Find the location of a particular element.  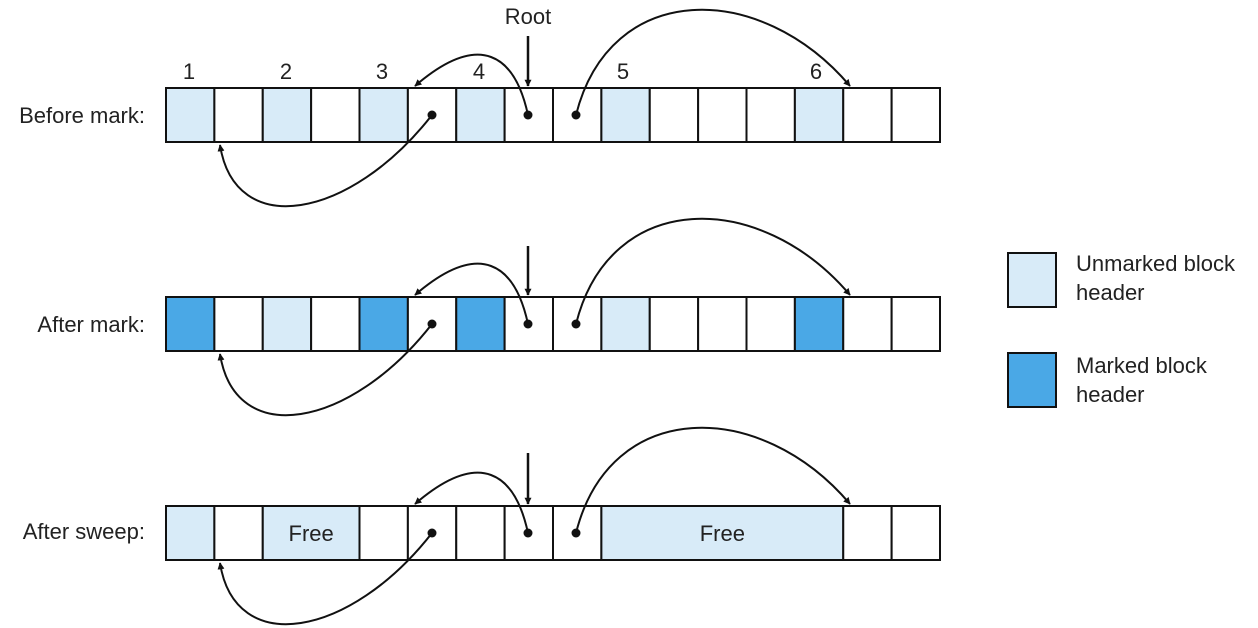

block-number-3: 3 is located at coordinates (382, 71).